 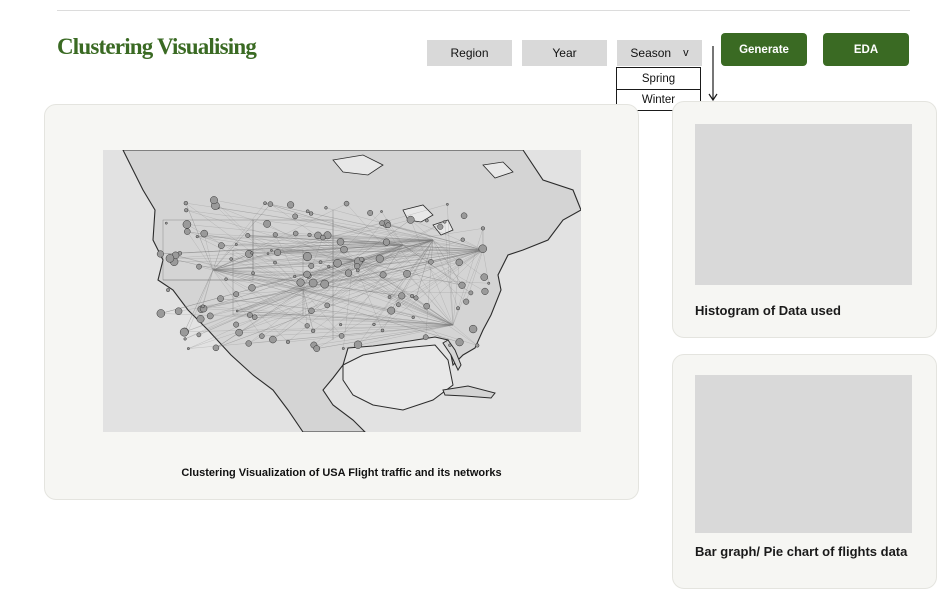 I want to click on season-filter-button: Season v, so click(x=659, y=53).